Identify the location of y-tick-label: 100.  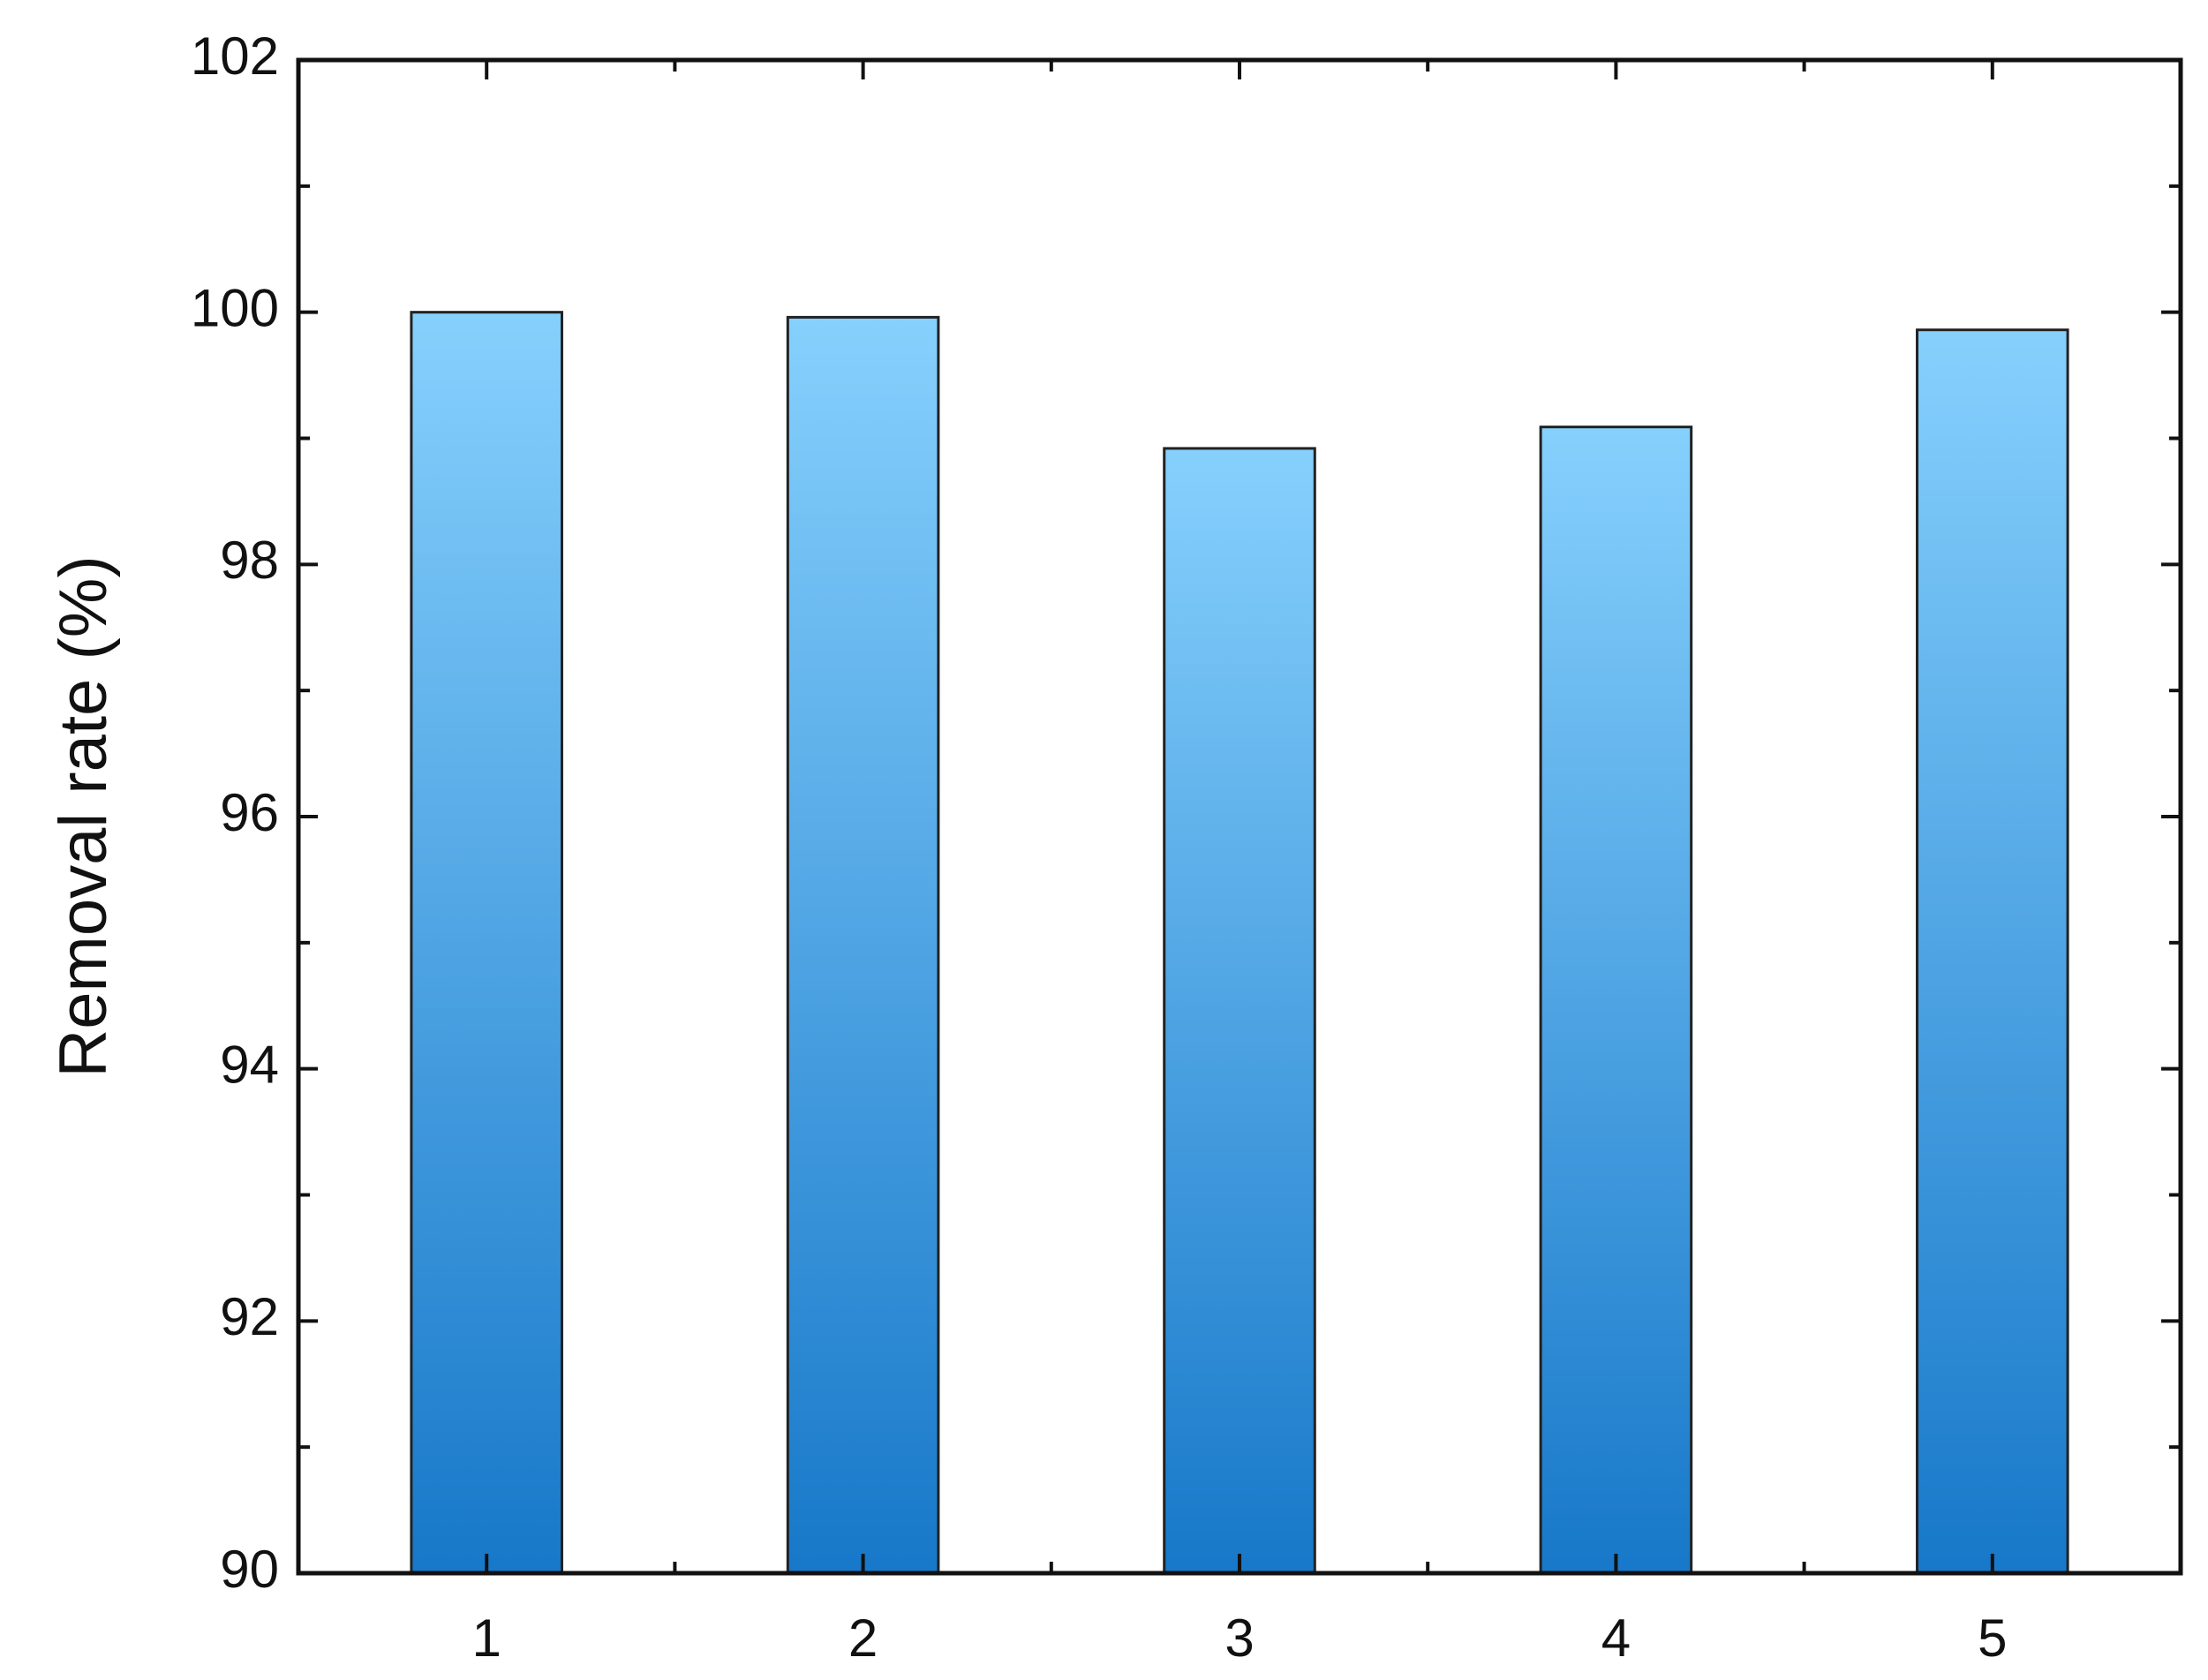
(235, 308).